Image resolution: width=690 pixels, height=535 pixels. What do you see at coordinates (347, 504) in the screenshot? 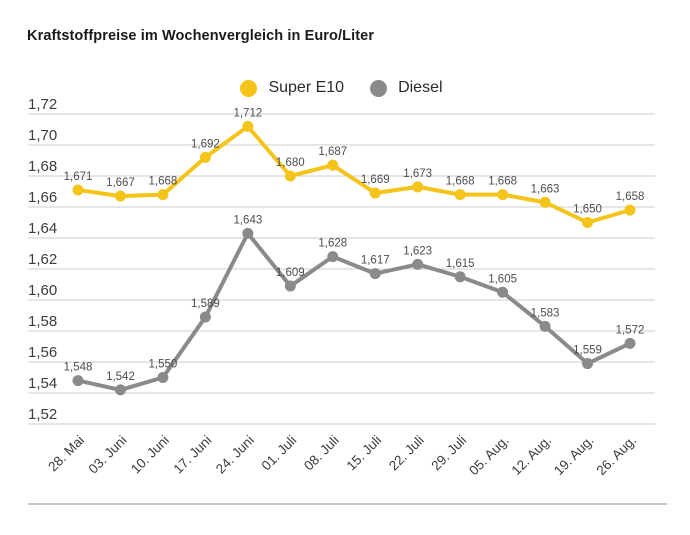
I see `bottom-divider` at bounding box center [347, 504].